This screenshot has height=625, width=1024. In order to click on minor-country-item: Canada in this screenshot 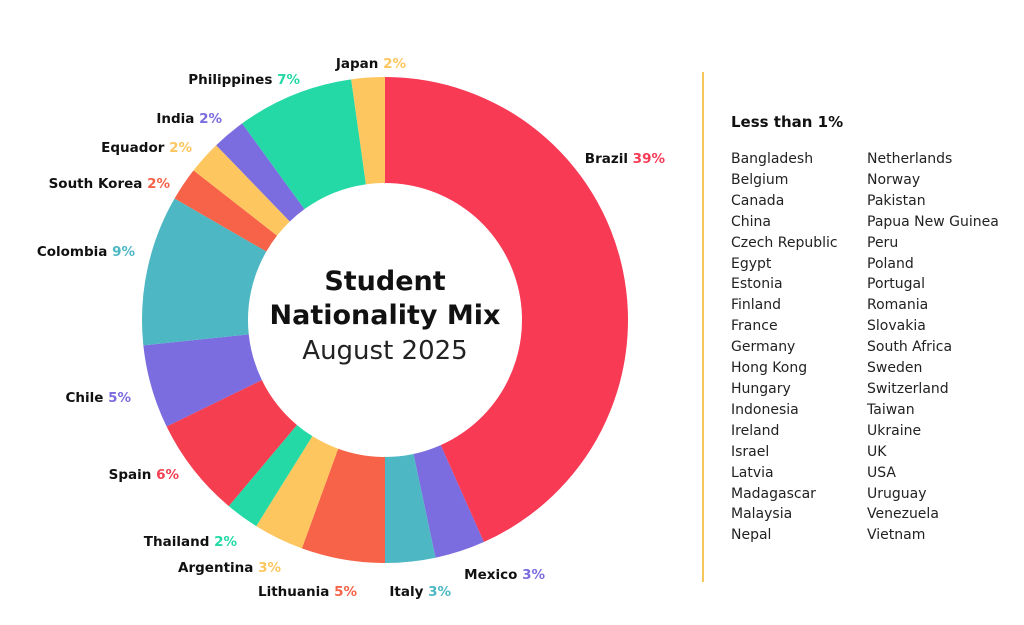, I will do `click(758, 200)`.